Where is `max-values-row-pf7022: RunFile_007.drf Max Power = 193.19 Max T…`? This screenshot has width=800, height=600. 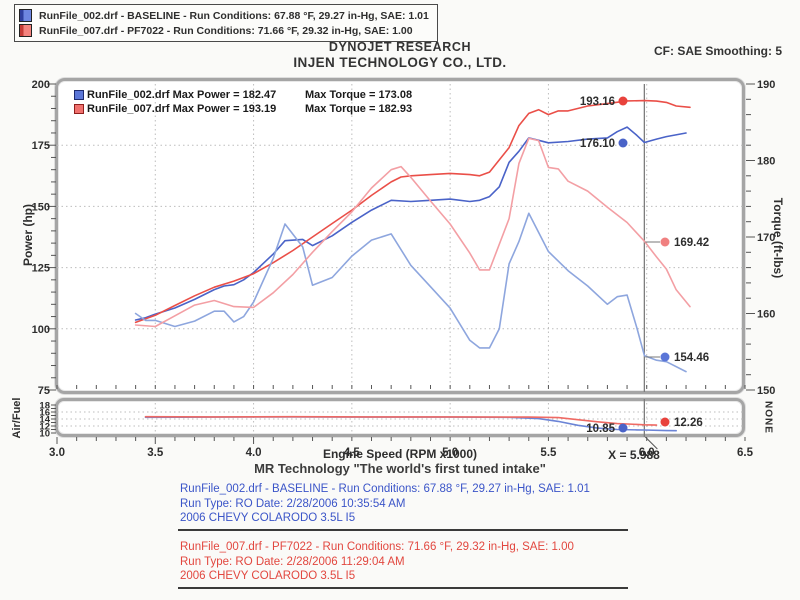
max-values-row-pf7022: RunFile_007.drf Max Power = 193.19 Max T… is located at coordinates (243, 109).